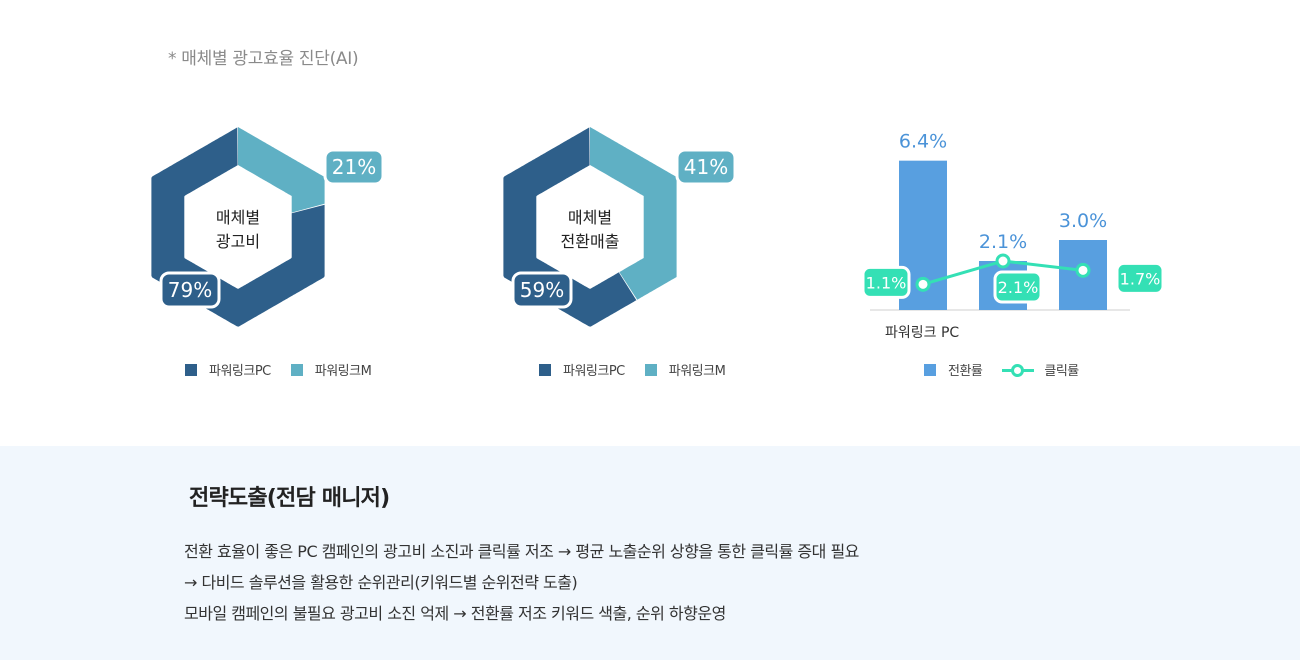 Image resolution: width=1300 pixels, height=660 pixels. I want to click on bar-value-label: 2.1%, so click(1003, 242).